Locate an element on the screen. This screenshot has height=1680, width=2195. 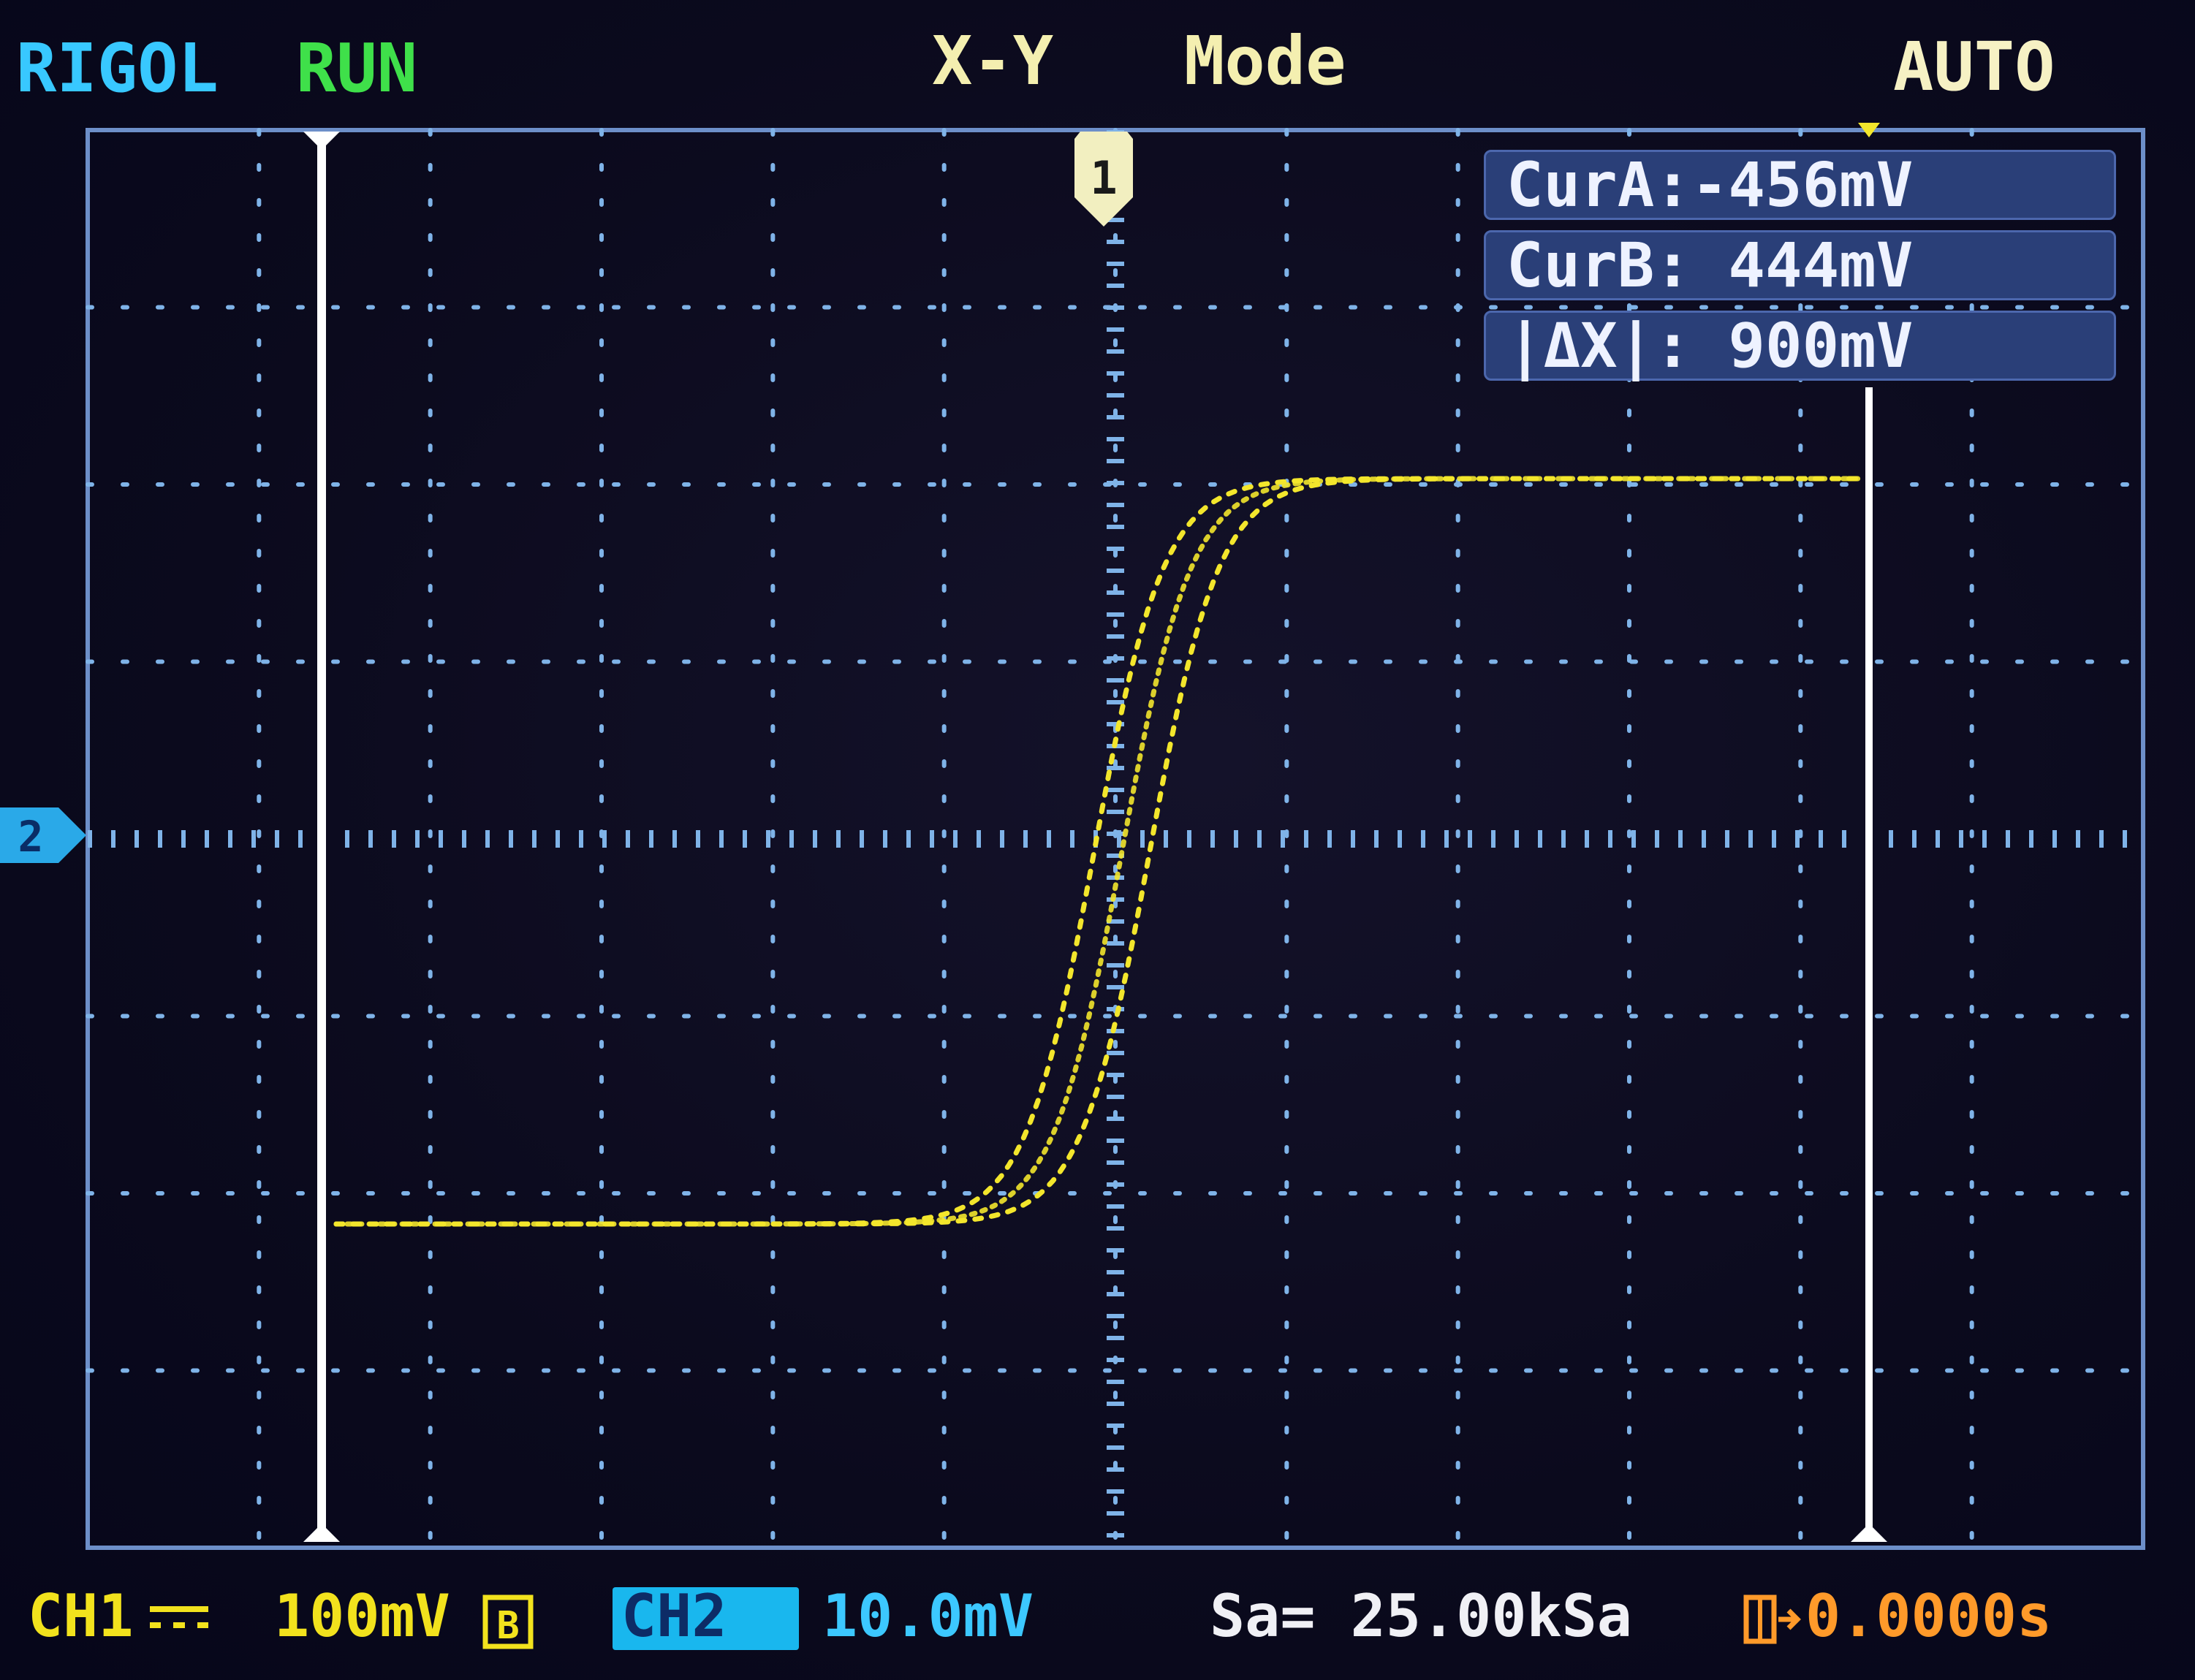
trigger-mode-indicator: AUTO is located at coordinates (1974, 67).